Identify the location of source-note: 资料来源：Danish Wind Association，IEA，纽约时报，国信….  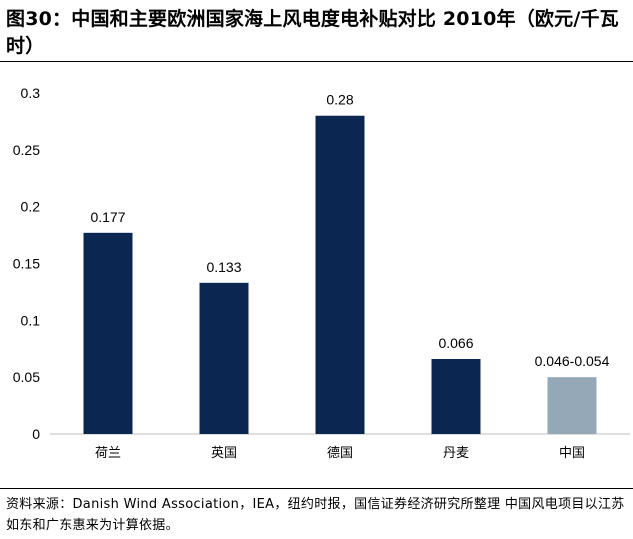
(315, 515).